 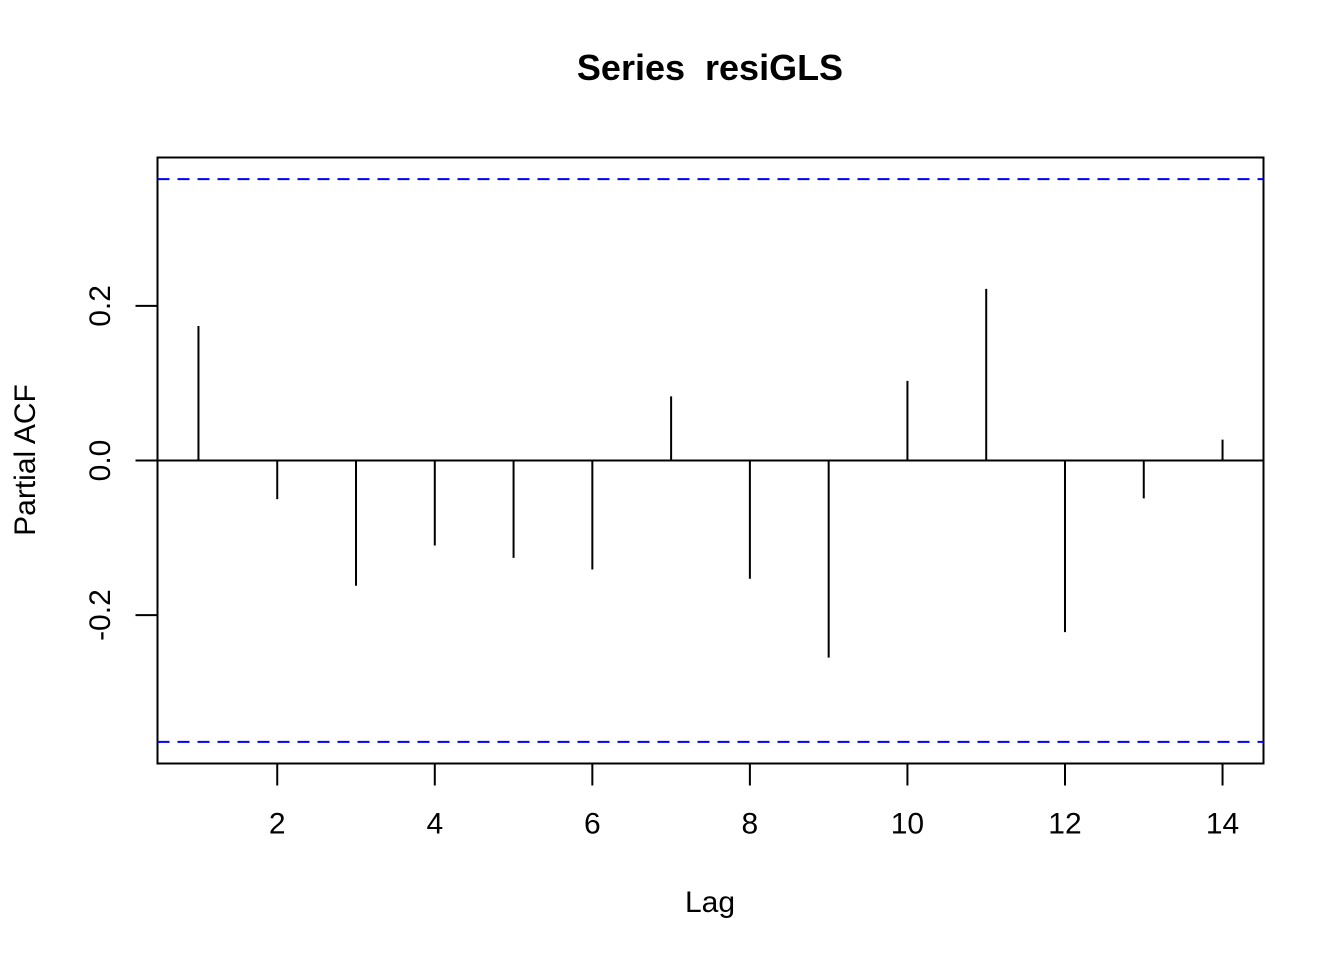 I want to click on x-tick-label: 12, so click(x=1064, y=824).